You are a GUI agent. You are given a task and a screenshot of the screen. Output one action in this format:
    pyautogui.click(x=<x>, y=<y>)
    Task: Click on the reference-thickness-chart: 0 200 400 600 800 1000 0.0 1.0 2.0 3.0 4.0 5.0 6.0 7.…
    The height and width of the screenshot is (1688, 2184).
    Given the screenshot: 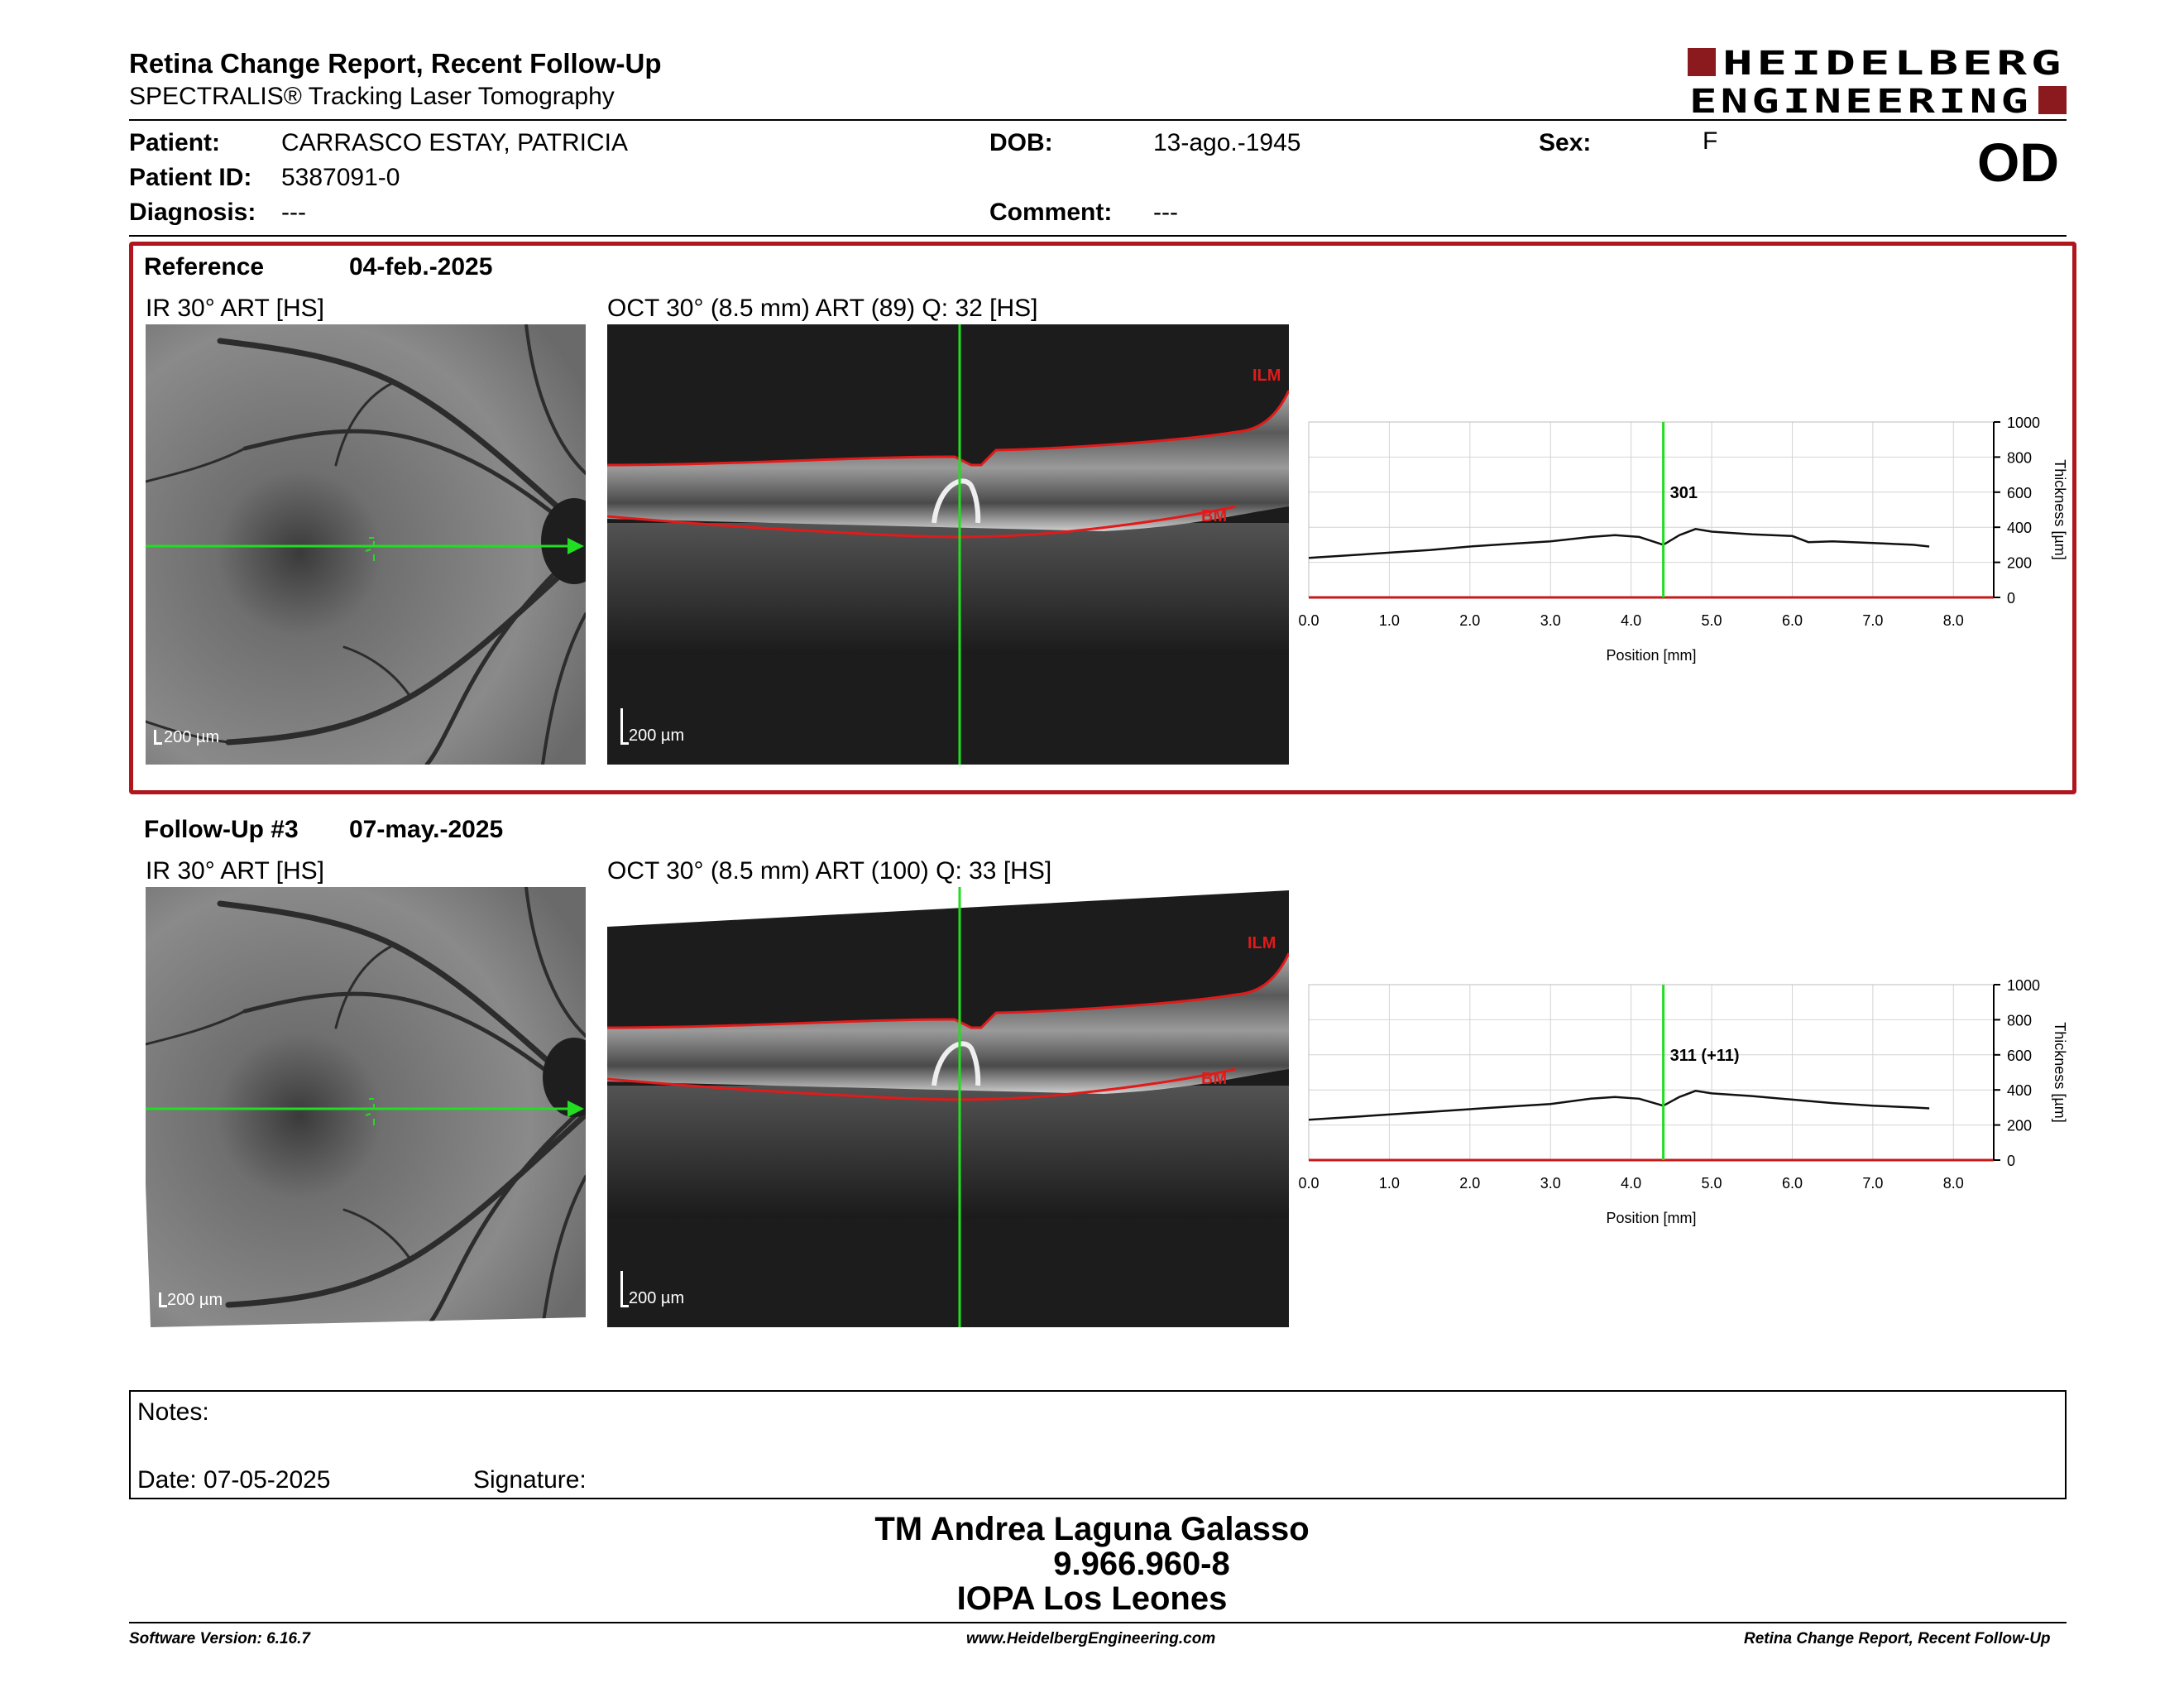 What is the action you would take?
    pyautogui.click(x=1683, y=539)
    